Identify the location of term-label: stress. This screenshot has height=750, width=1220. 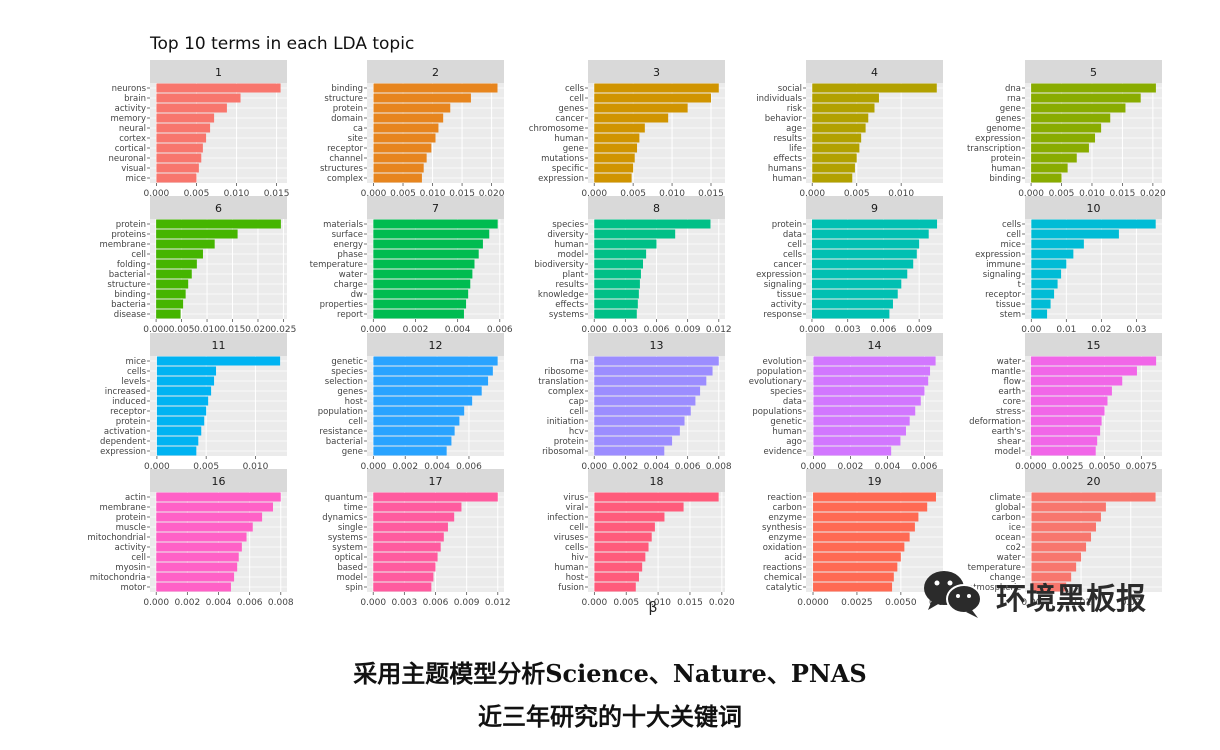
(1009, 412).